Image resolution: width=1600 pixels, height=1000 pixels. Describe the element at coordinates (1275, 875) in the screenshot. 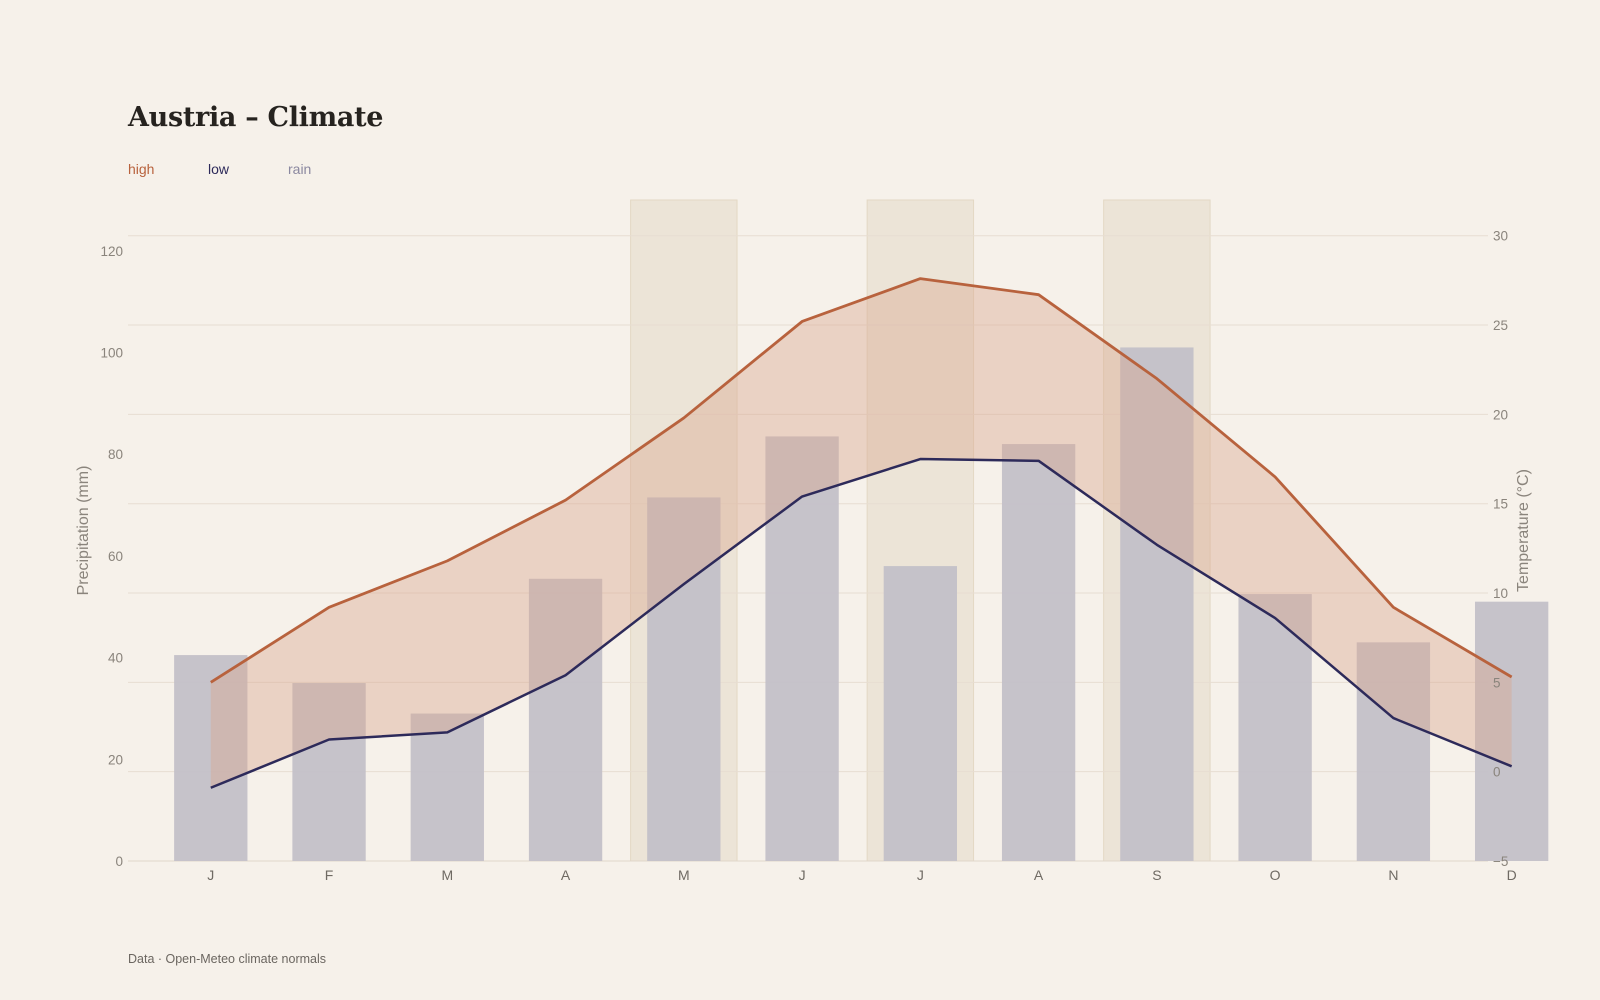

I see `x-tick-label: O` at that location.